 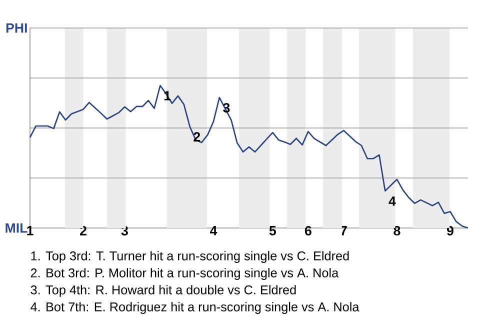 I want to click on text: MIL, so click(x=17, y=228).